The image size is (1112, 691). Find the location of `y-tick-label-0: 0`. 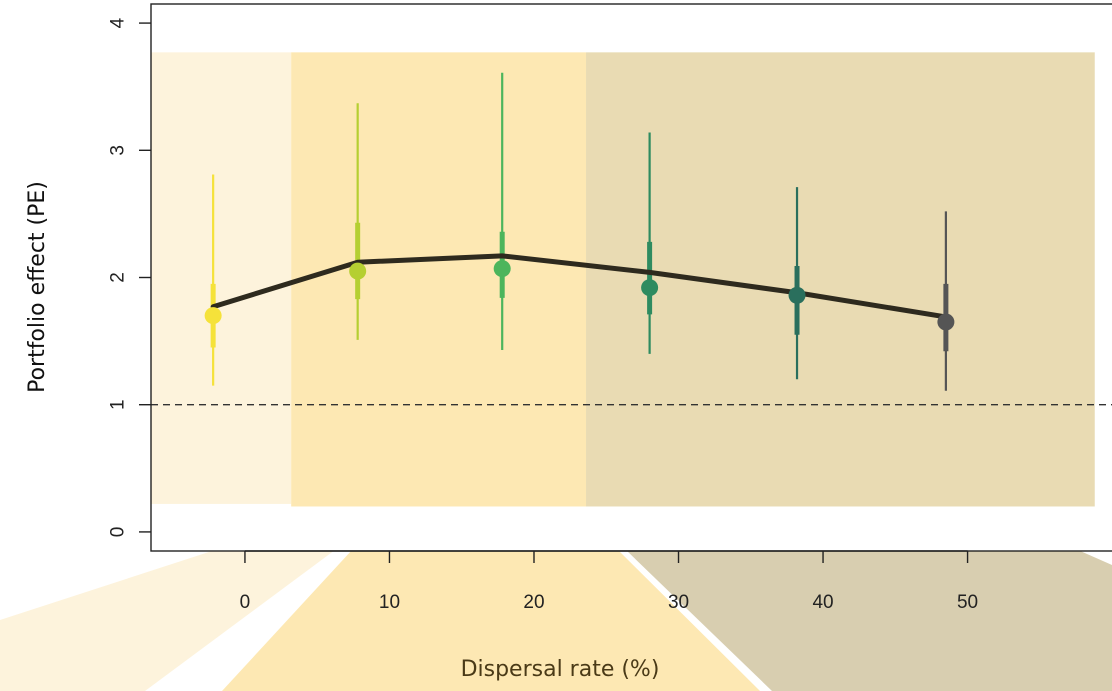

y-tick-label-0: 0 is located at coordinates (118, 532).